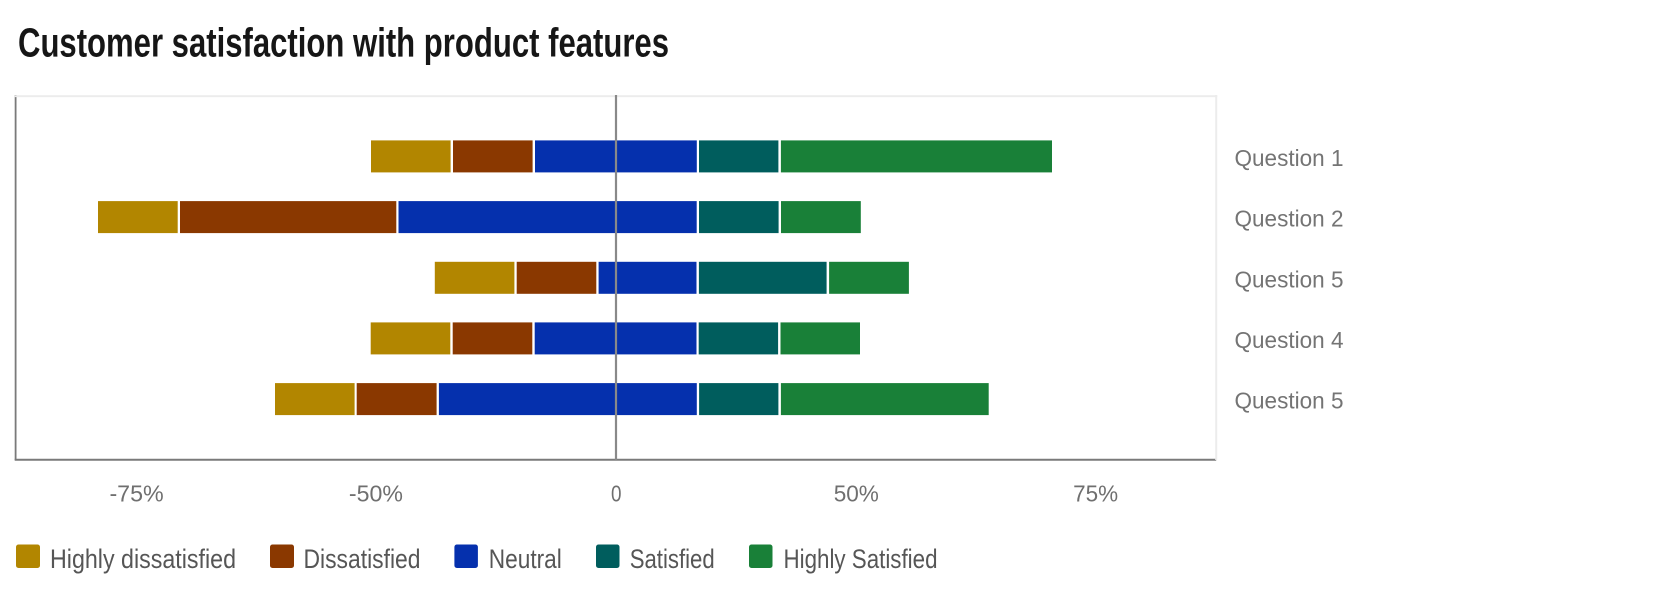 This screenshot has width=1672, height=593. What do you see at coordinates (1289, 158) in the screenshot?
I see `svg-text: Question 1` at bounding box center [1289, 158].